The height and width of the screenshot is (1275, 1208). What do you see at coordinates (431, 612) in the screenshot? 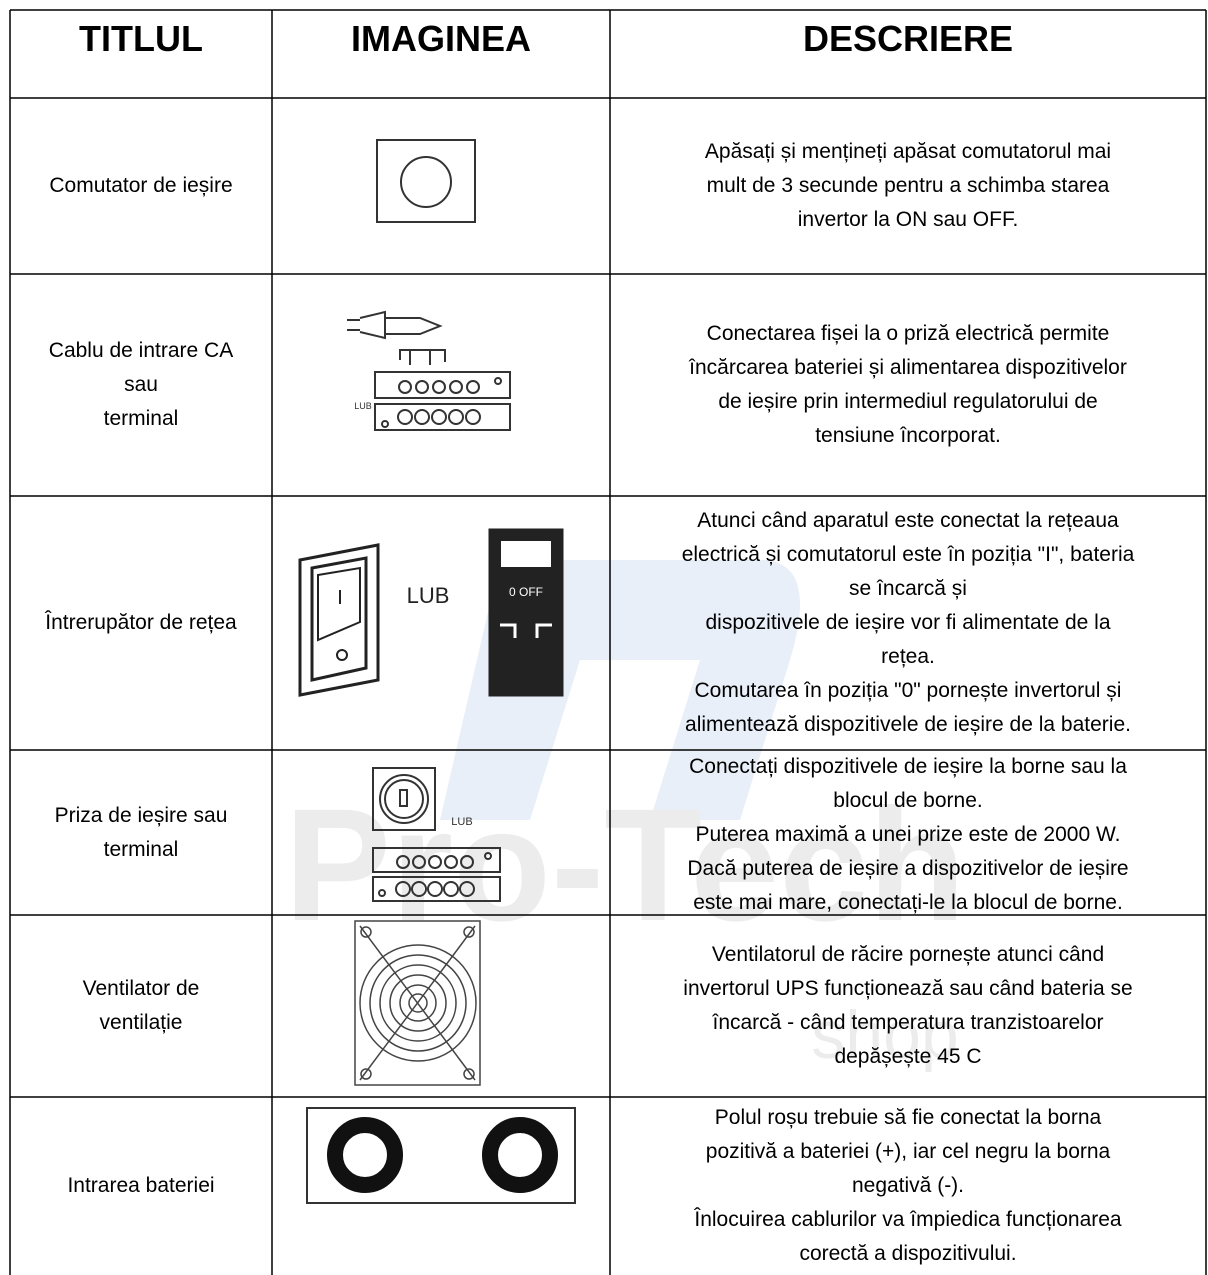
I see `mains-switch-icon` at bounding box center [431, 612].